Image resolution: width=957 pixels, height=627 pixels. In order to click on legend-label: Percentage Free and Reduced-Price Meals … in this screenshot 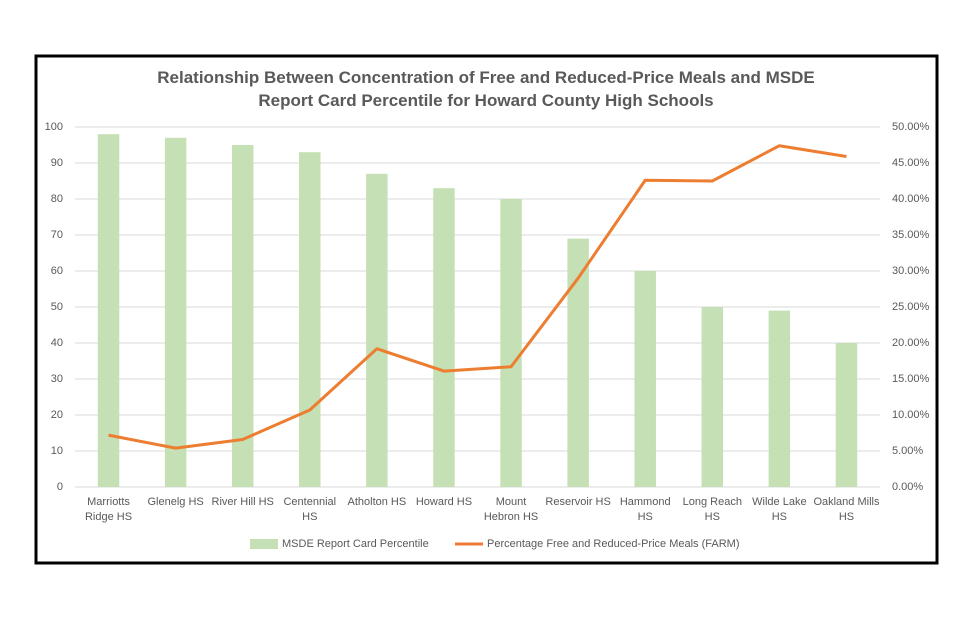, I will do `click(613, 544)`.